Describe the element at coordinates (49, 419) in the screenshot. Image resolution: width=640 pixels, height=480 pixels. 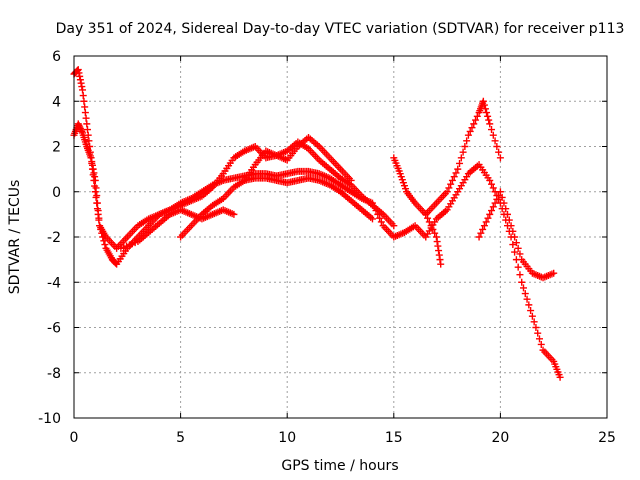
I see `y-tick-label: -10` at that location.